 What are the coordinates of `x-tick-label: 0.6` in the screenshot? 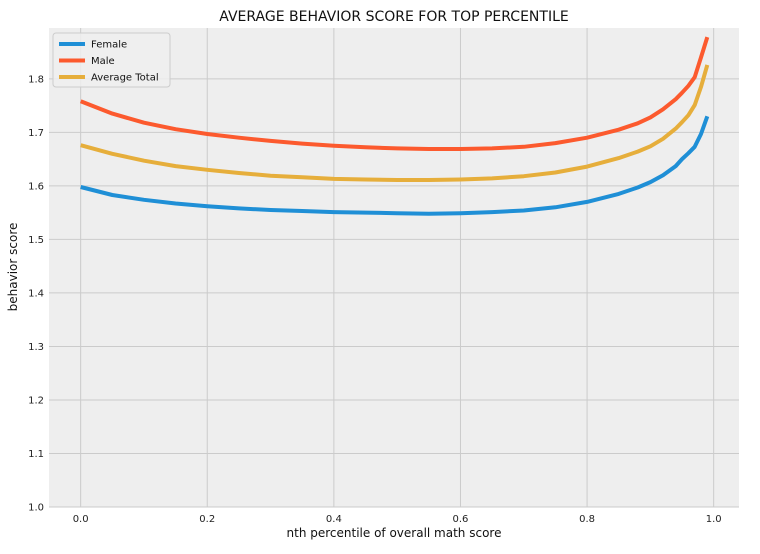 It's located at (461, 519).